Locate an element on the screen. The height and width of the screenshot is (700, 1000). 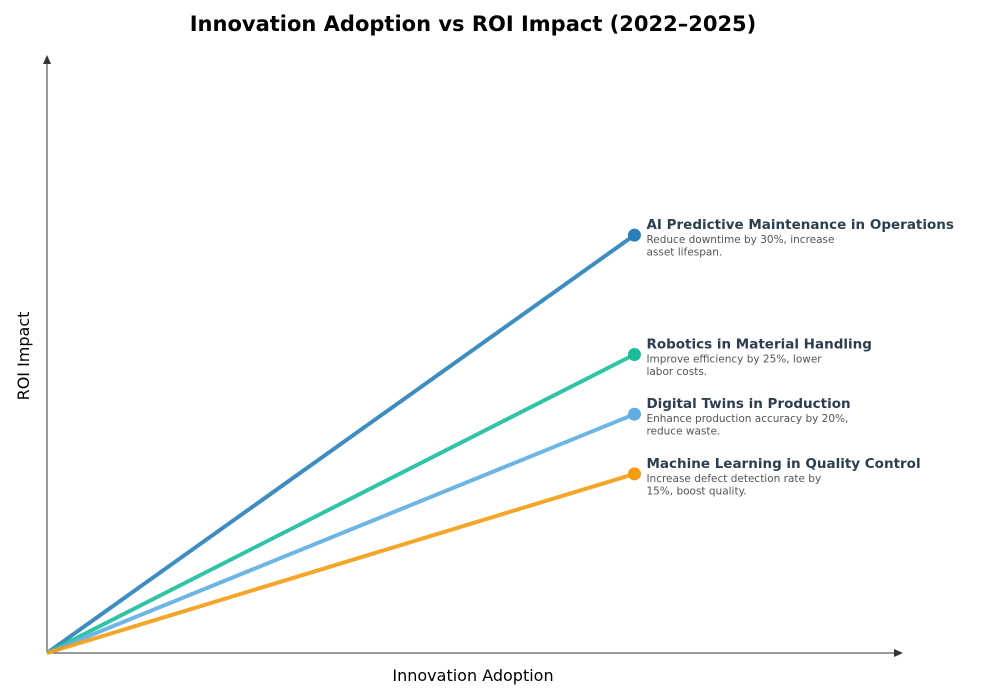
x-axis is located at coordinates (475, 653).